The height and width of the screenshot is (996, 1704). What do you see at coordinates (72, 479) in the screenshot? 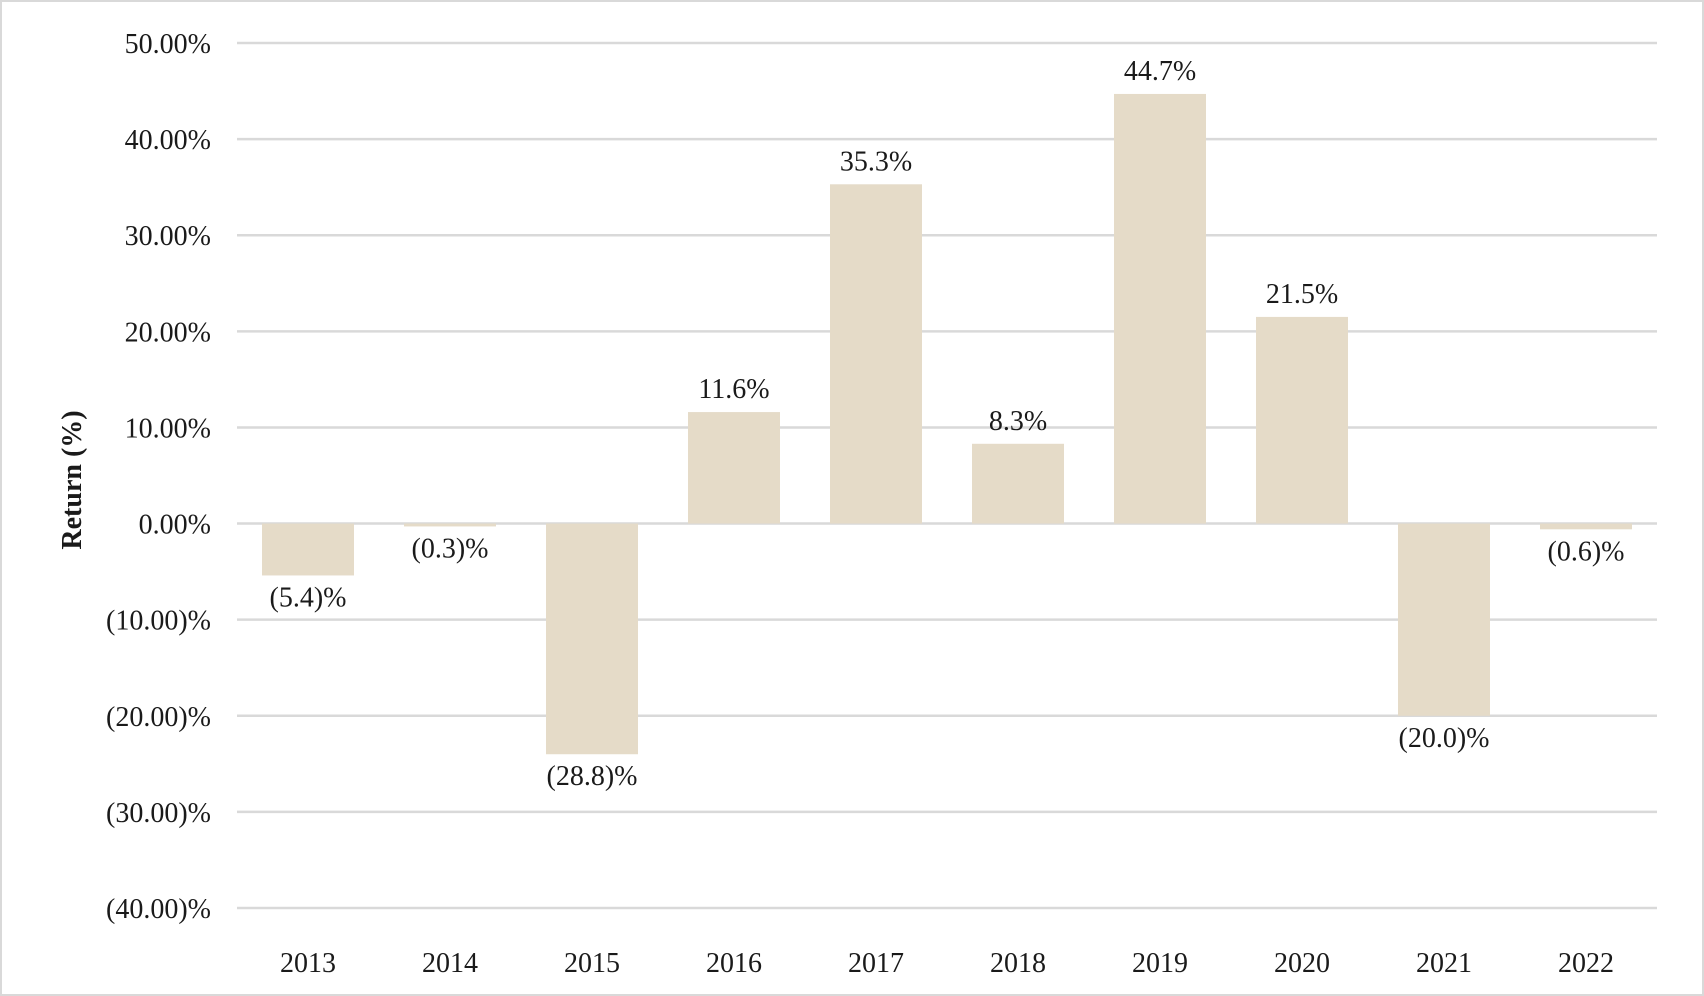
I see `y-axis-title: Return (%)` at bounding box center [72, 479].